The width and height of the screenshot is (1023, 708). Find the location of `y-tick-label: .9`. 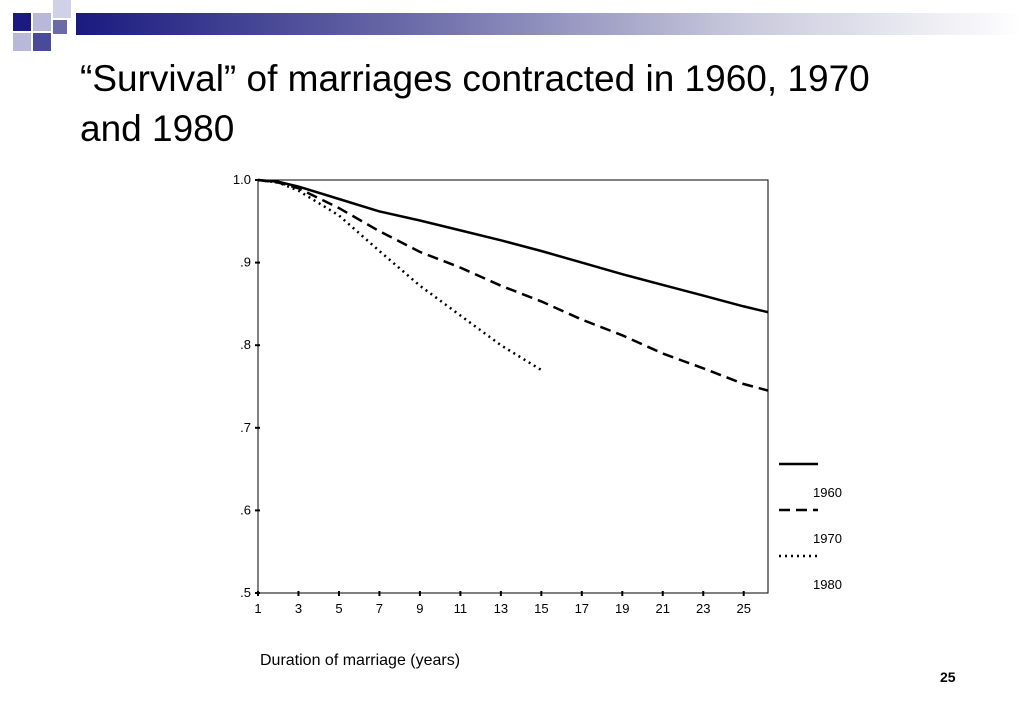

y-tick-label: .9 is located at coordinates (245, 262).